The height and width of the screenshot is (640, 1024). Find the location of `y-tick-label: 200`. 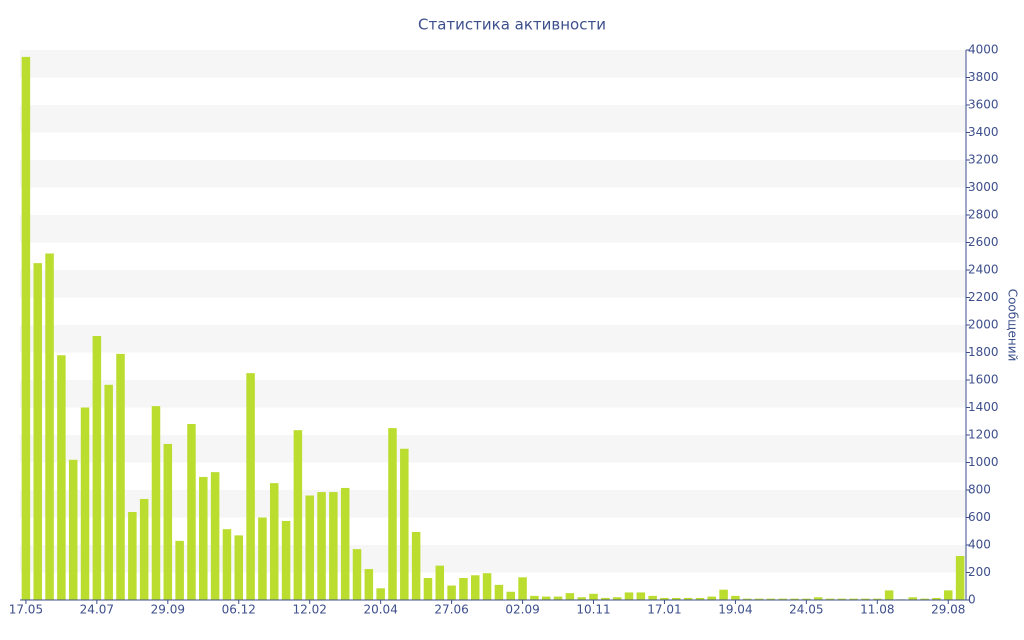

y-tick-label: 200 is located at coordinates (979, 572).